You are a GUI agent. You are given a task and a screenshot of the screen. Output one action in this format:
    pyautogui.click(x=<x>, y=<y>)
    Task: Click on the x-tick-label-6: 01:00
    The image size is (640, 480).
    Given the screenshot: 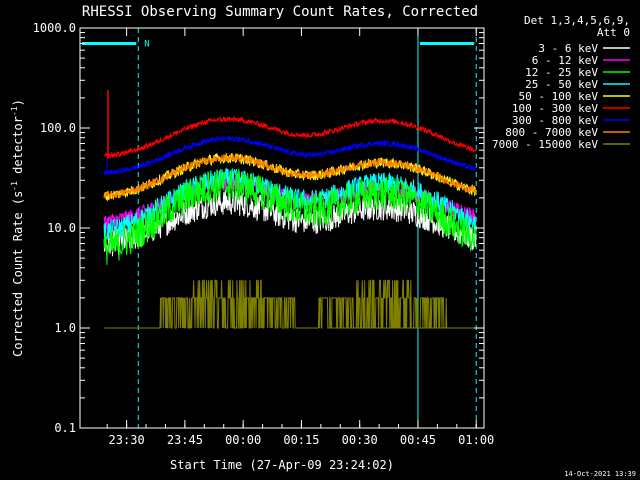 What is the action you would take?
    pyautogui.click(x=476, y=440)
    